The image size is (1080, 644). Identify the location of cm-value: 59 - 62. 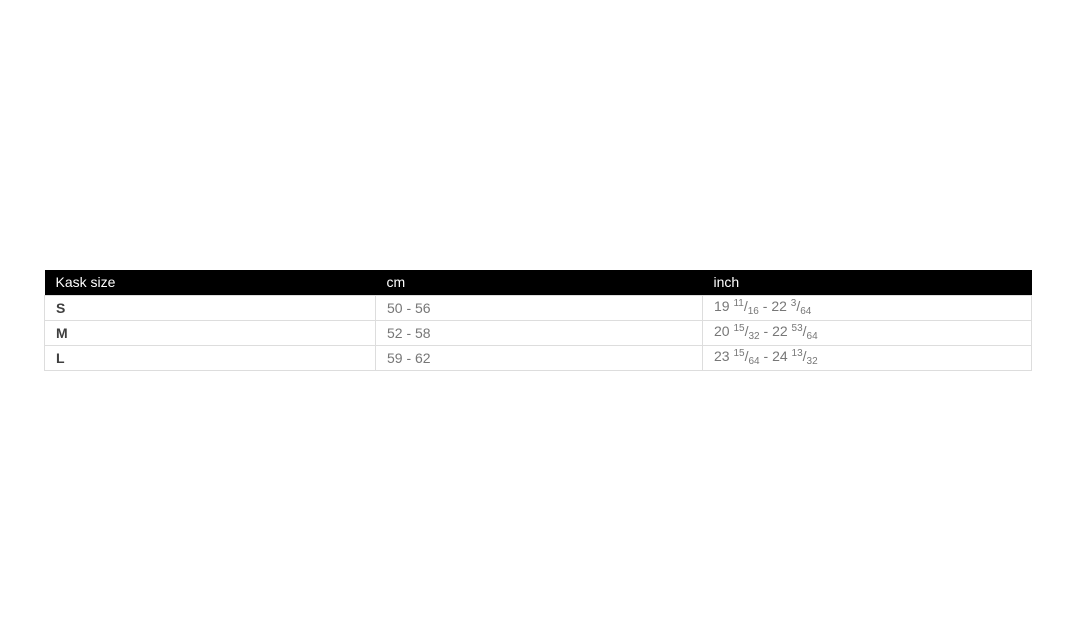
(539, 357).